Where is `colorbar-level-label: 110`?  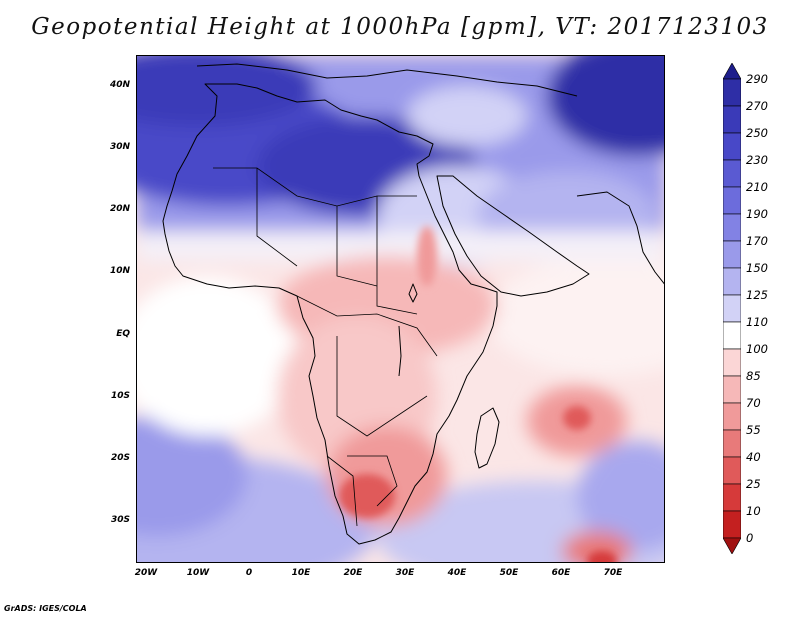
colorbar-level-label: 110 is located at coordinates (757, 322).